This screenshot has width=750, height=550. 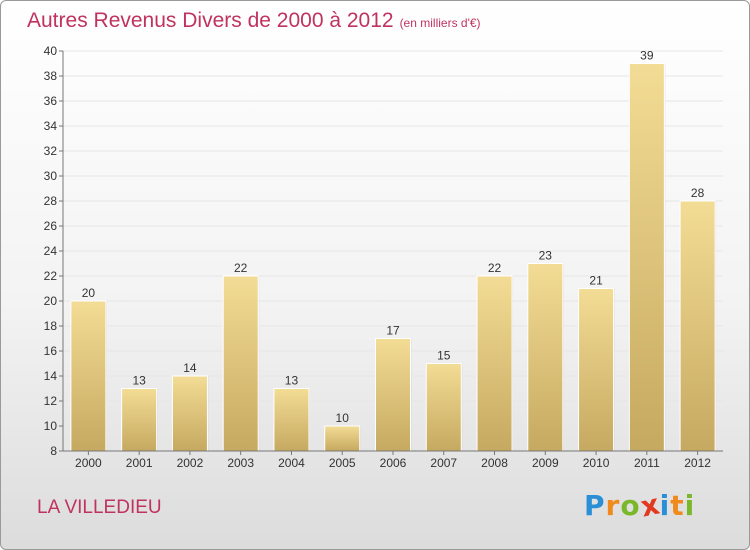 I want to click on x-tick-label: 2006, so click(x=393, y=463).